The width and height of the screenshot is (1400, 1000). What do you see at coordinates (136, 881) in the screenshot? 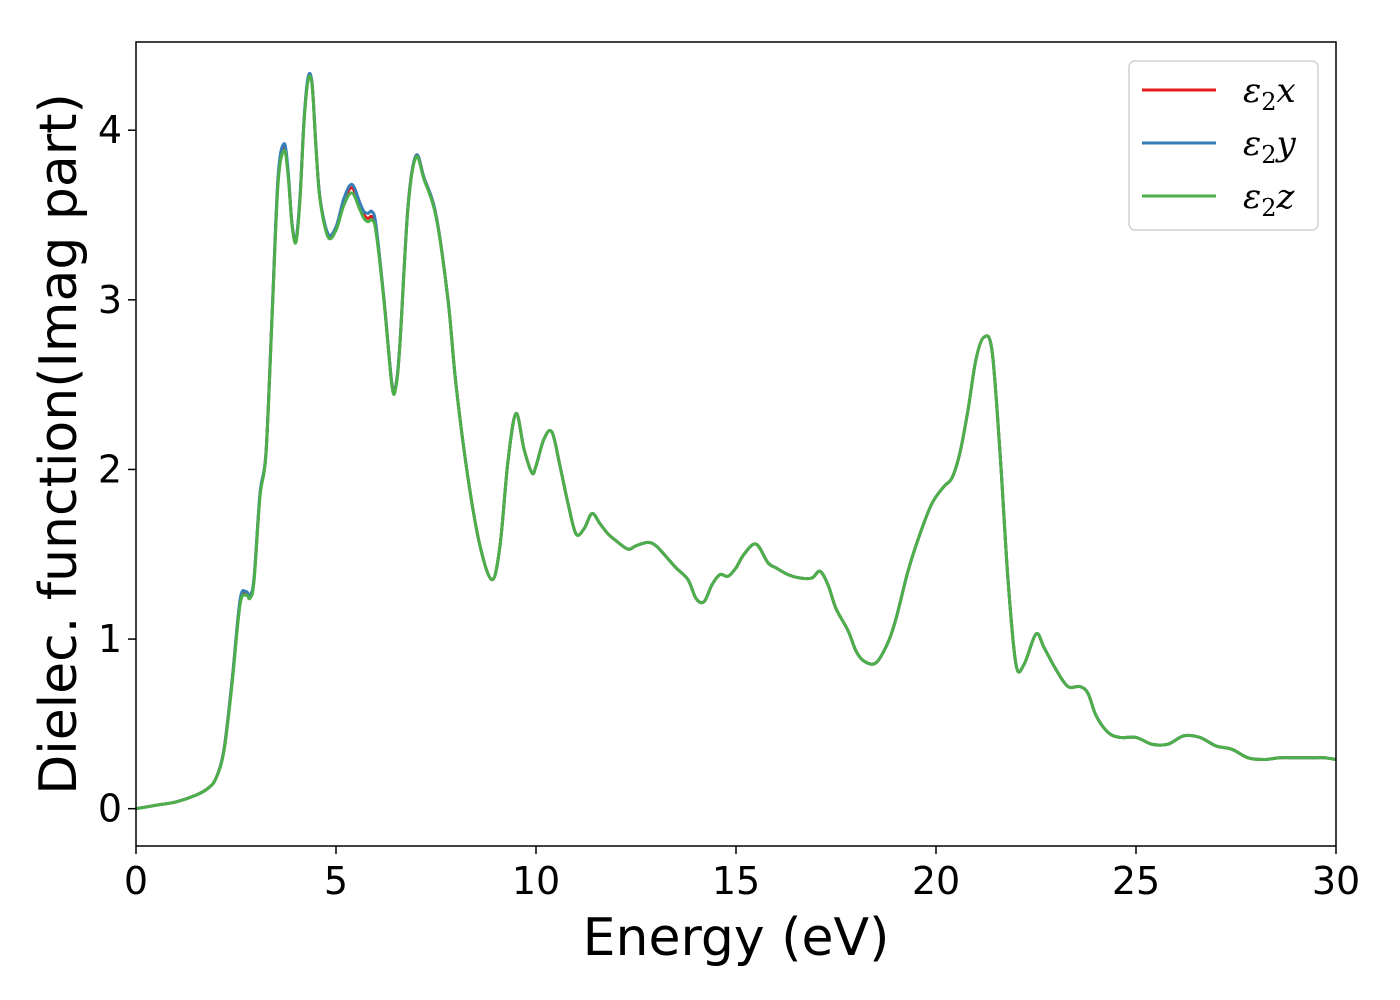
I see `x-tick-label: 0` at bounding box center [136, 881].